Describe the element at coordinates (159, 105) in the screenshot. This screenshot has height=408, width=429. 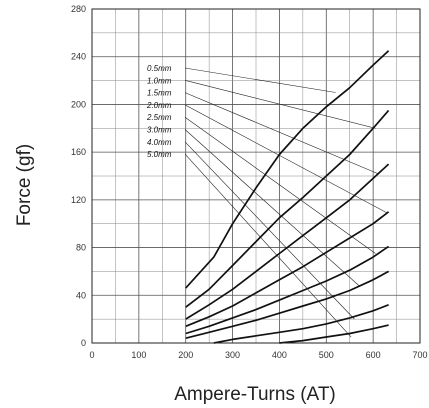
I see `series-label: 2.0mm` at that location.